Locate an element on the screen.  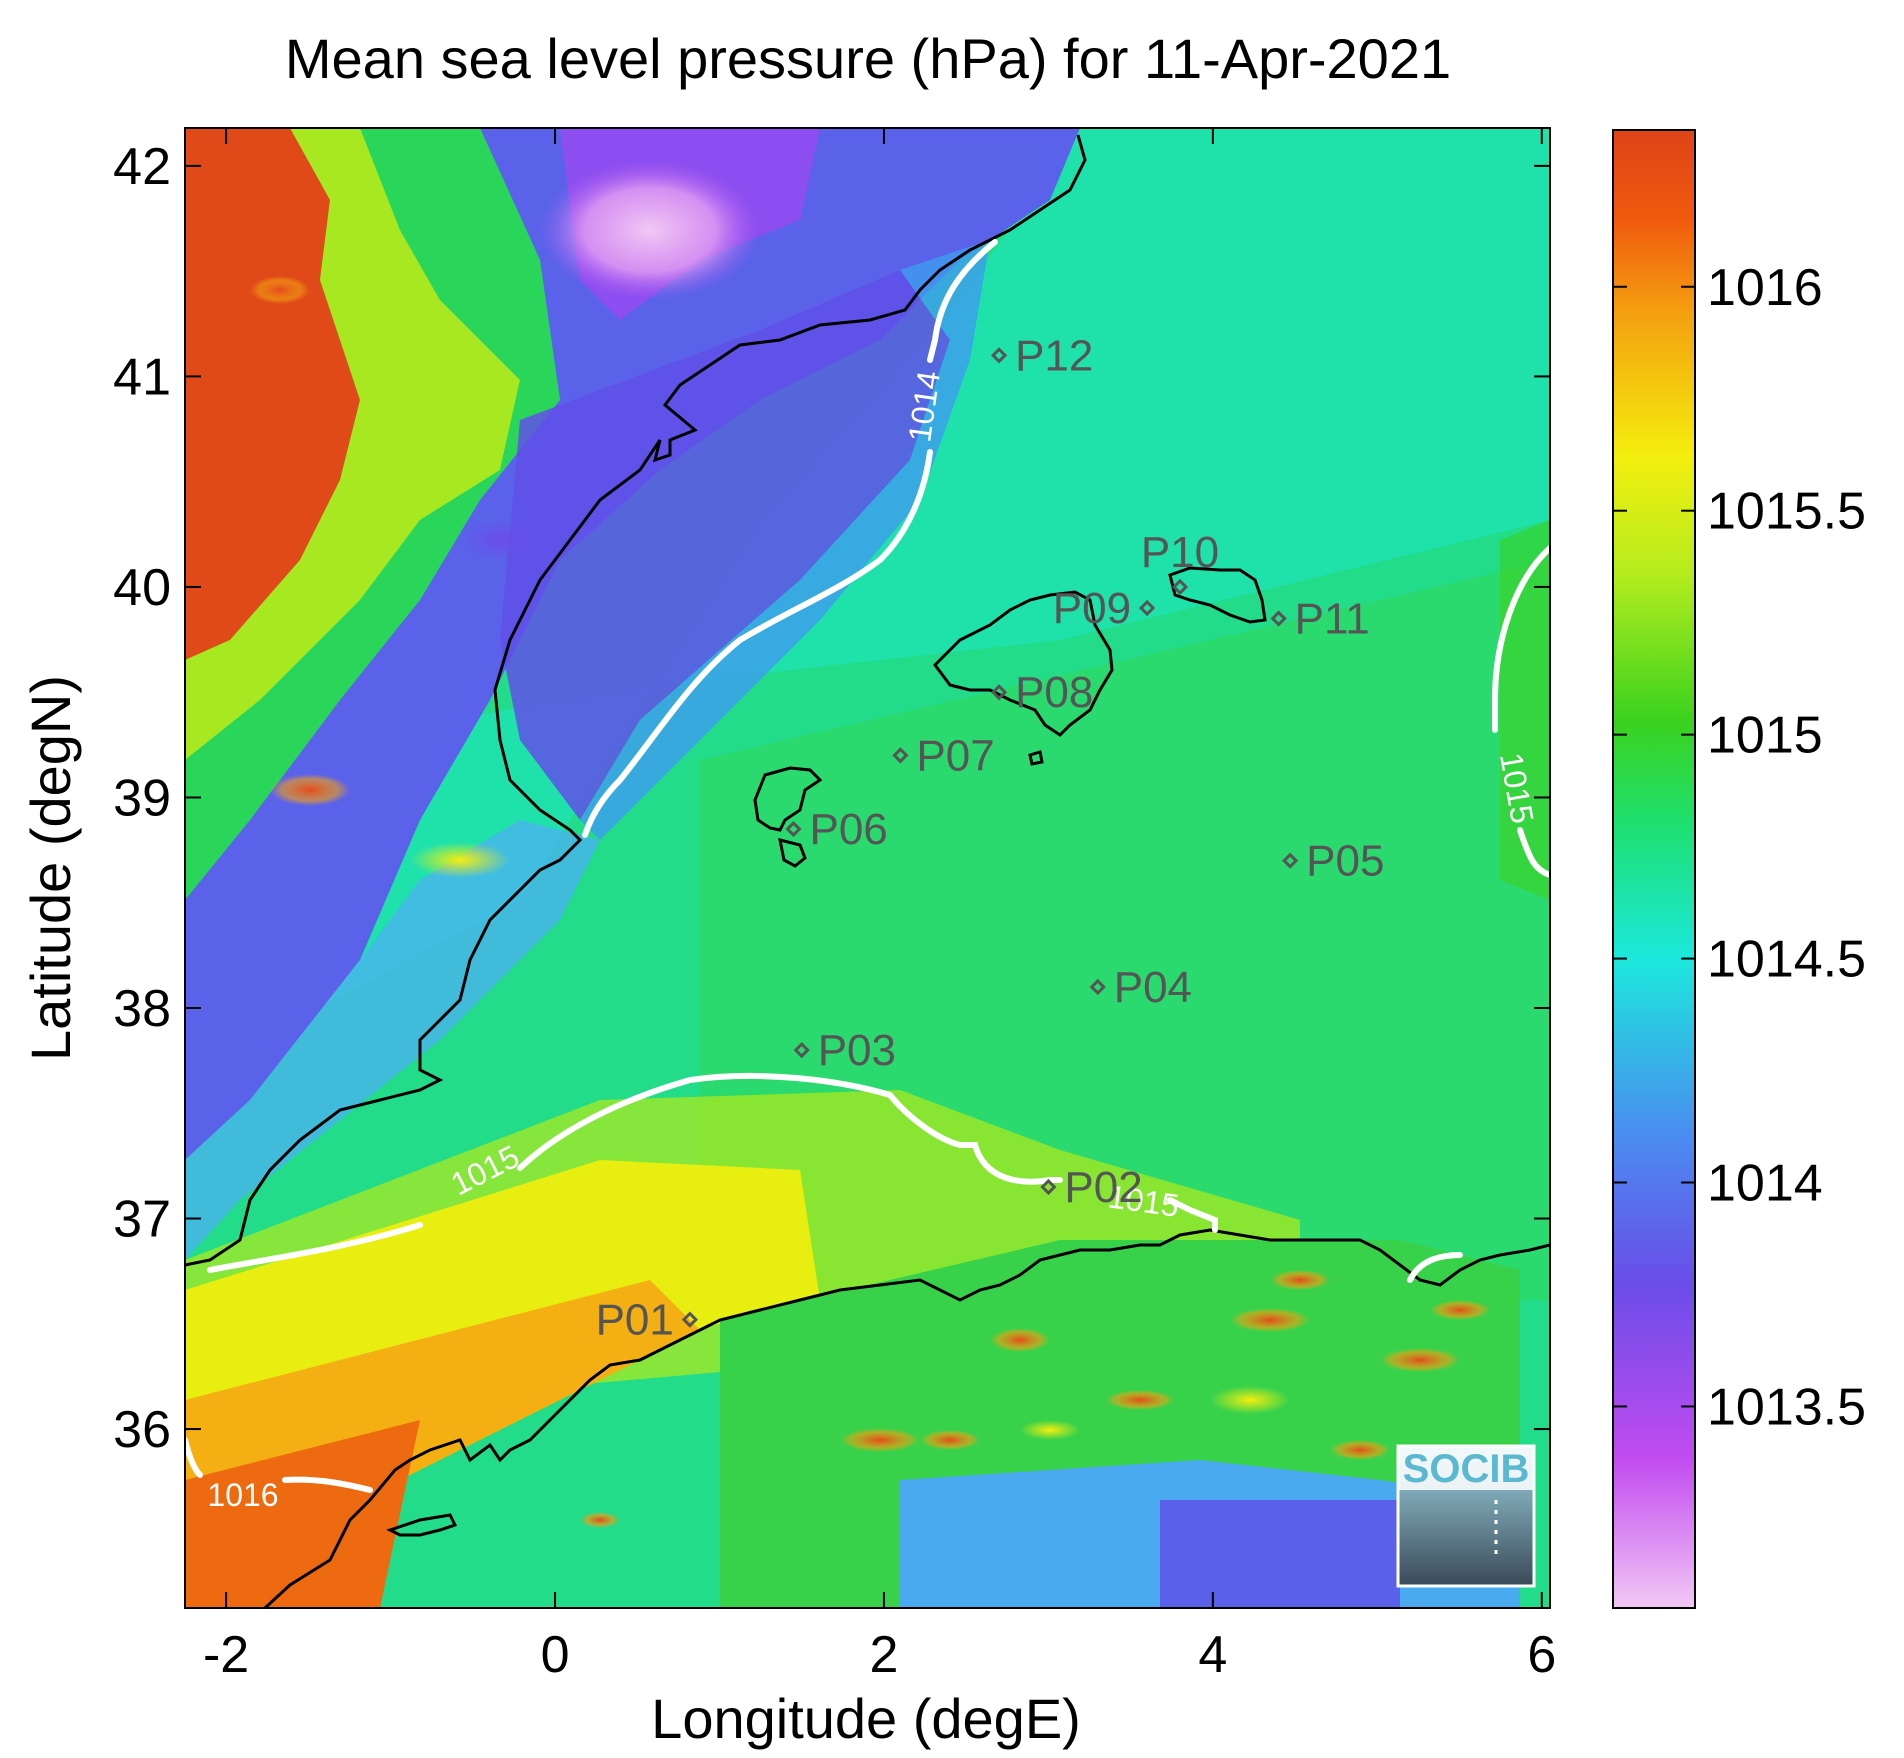
colorbar-tick-label: 1016 is located at coordinates (1765, 288).